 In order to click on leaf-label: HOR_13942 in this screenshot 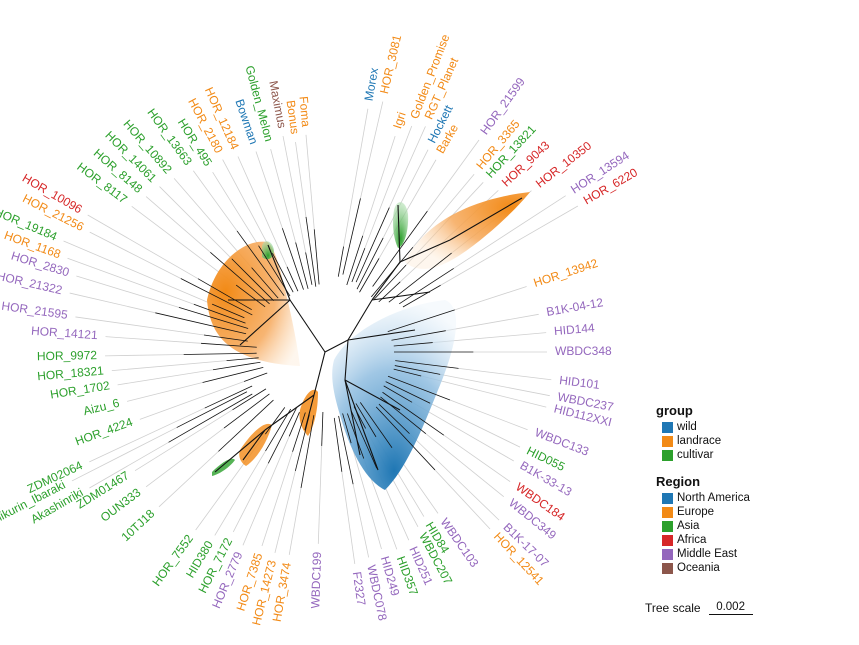, I will do `click(566, 273)`.